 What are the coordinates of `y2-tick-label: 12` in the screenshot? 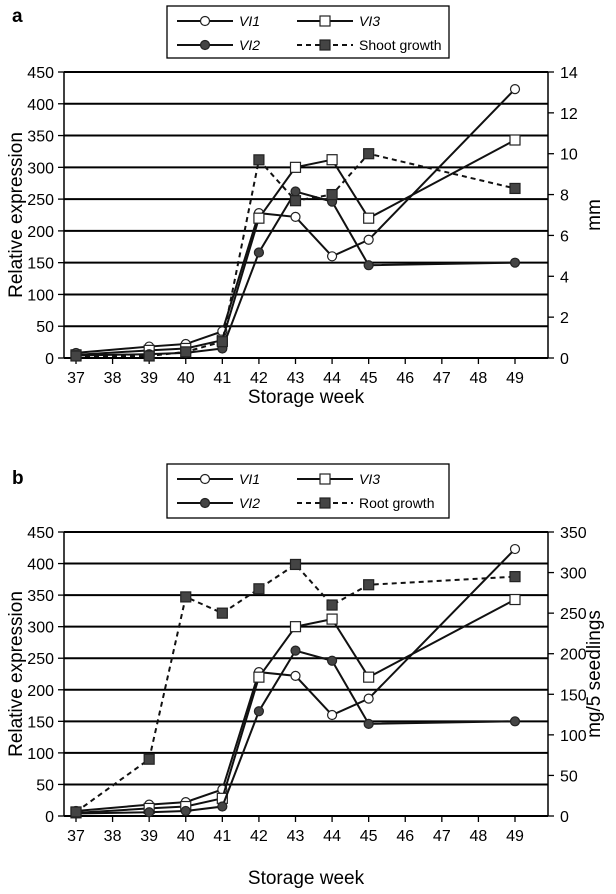 It's located at (569, 114).